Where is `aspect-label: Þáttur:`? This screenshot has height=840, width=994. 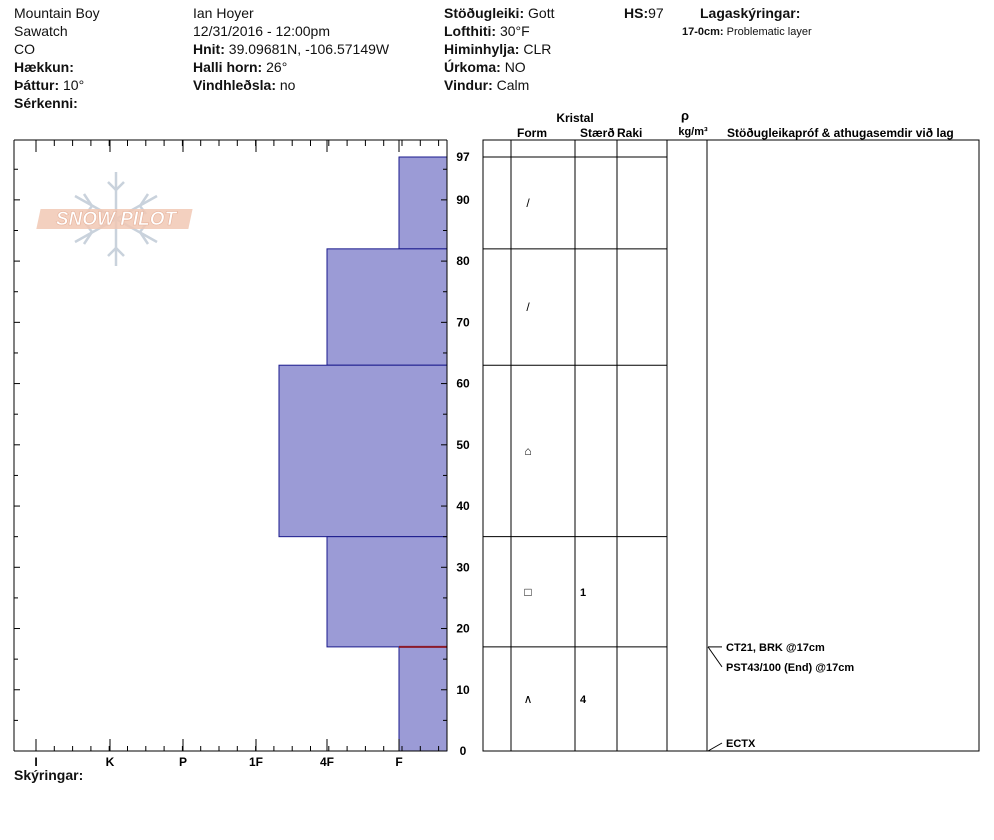
aspect-label: Þáttur: is located at coordinates (37, 85).